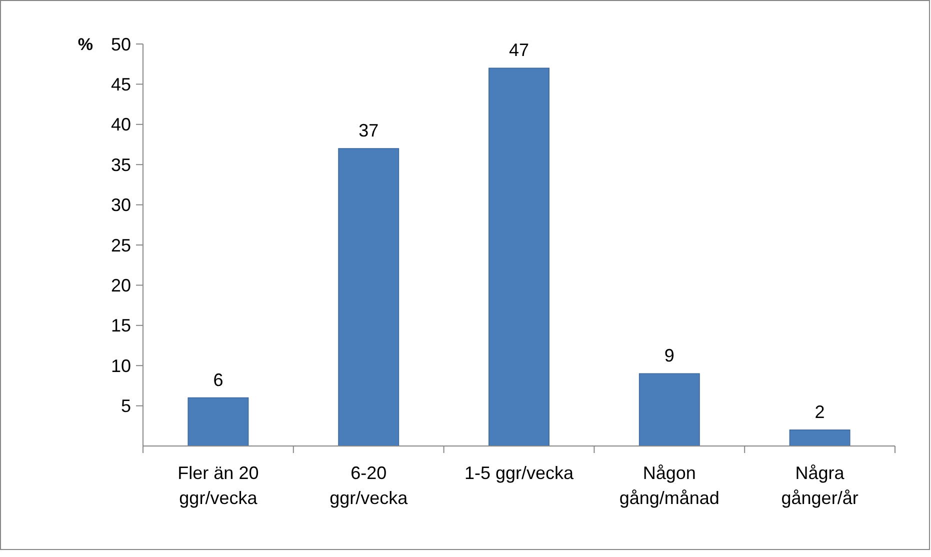  Describe the element at coordinates (125, 406) in the screenshot. I see `y-tick-label: 5` at that location.